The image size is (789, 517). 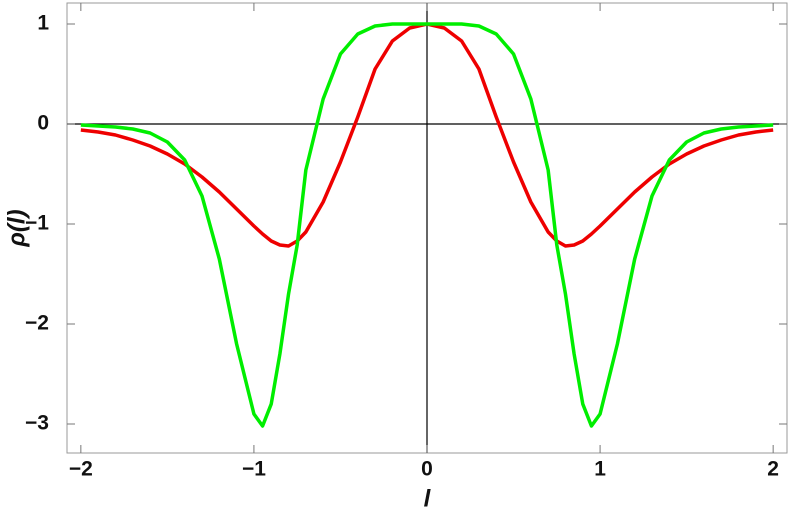 I want to click on x-tick-label: 0, so click(x=427, y=469).